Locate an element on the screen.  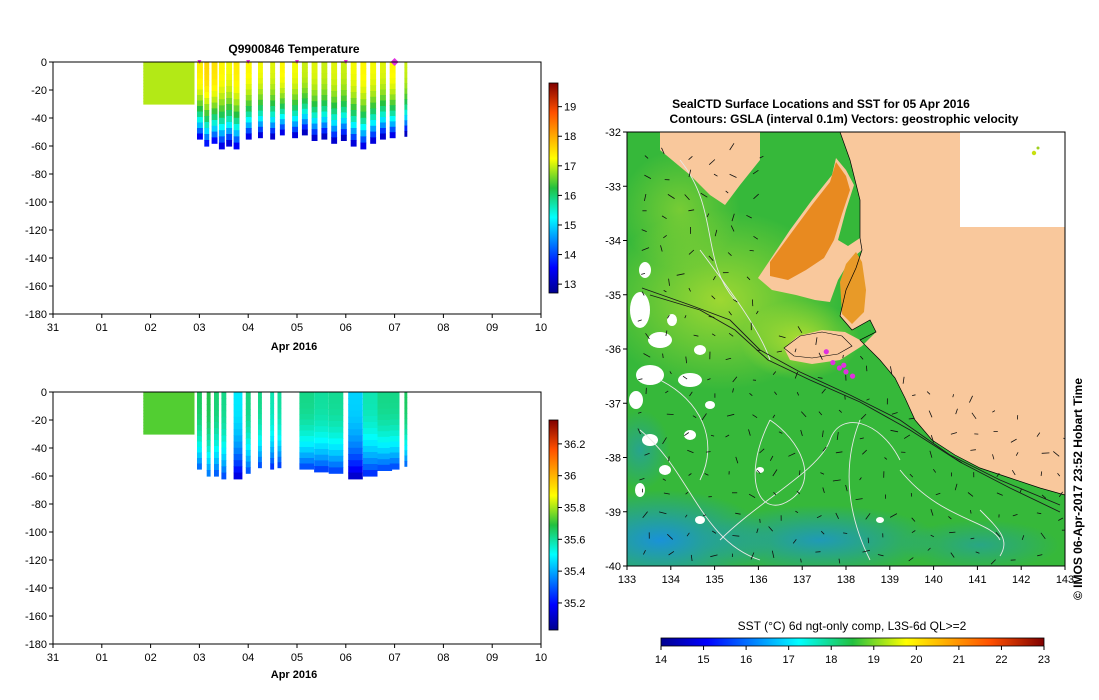
seal-location is located at coordinates (844, 365).